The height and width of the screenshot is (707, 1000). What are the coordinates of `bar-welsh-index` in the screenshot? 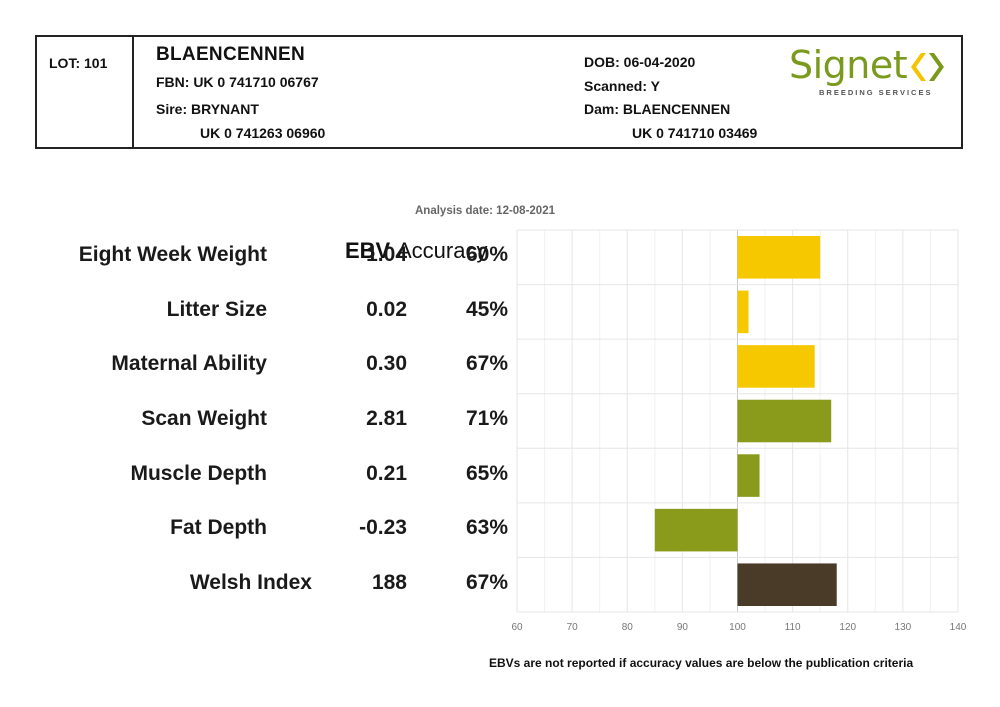 It's located at (787, 584).